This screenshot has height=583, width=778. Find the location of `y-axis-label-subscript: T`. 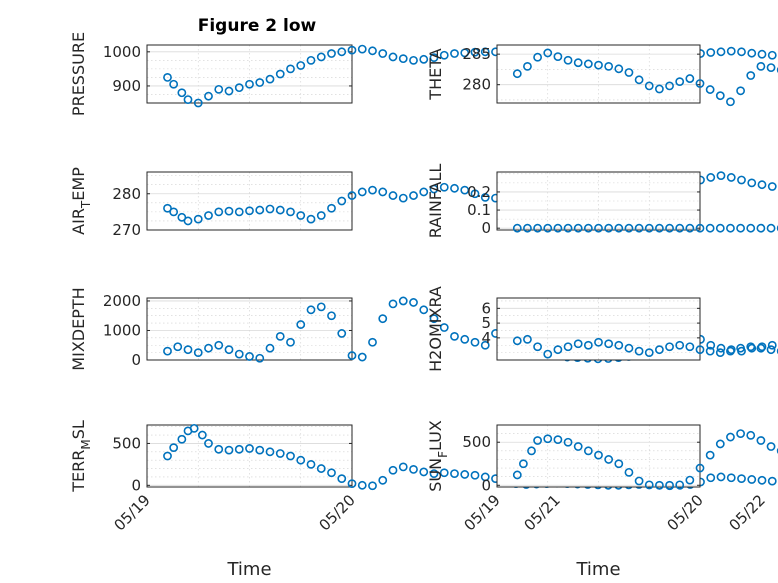

y-axis-label-subscript: T is located at coordinates (86, 204).